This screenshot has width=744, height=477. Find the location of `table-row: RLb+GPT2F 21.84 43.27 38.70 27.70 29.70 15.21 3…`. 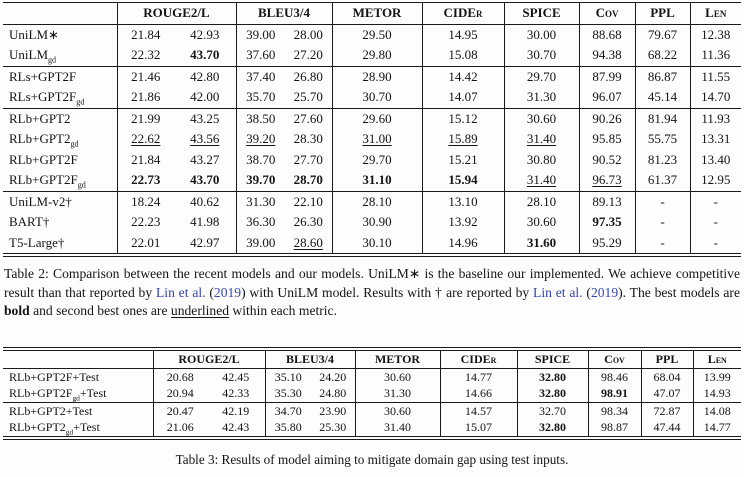

table-row: RLb+GPT2F 21.84 43.27 38.70 27.70 29.70 15.21 3… is located at coordinates (372, 159).